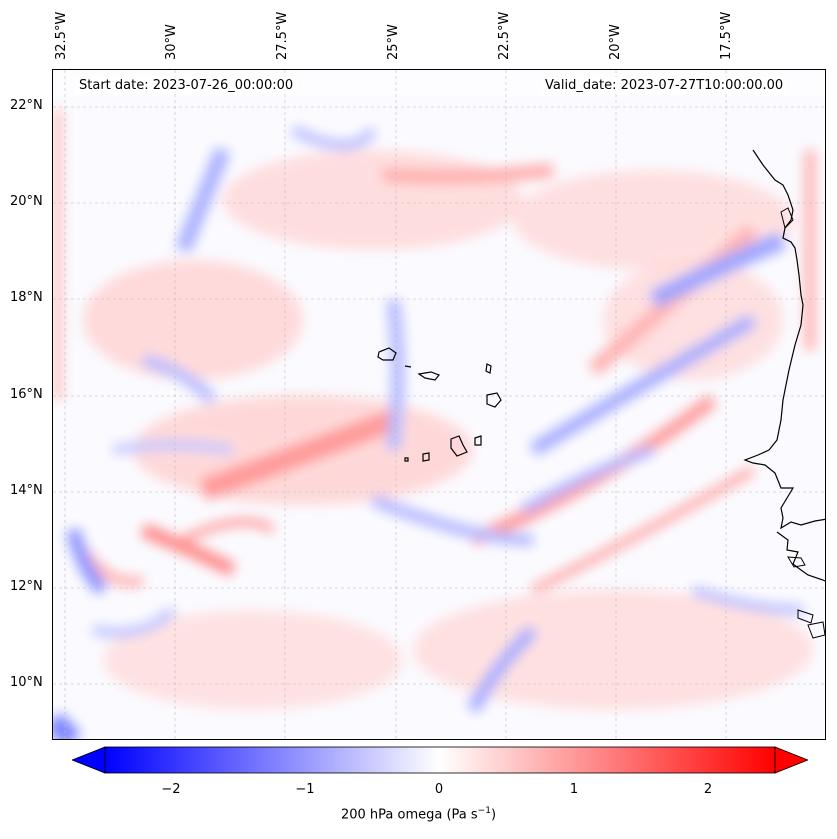 Image resolution: width=837 pixels, height=839 pixels. I want to click on colorbar-tick: 1, so click(574, 789).